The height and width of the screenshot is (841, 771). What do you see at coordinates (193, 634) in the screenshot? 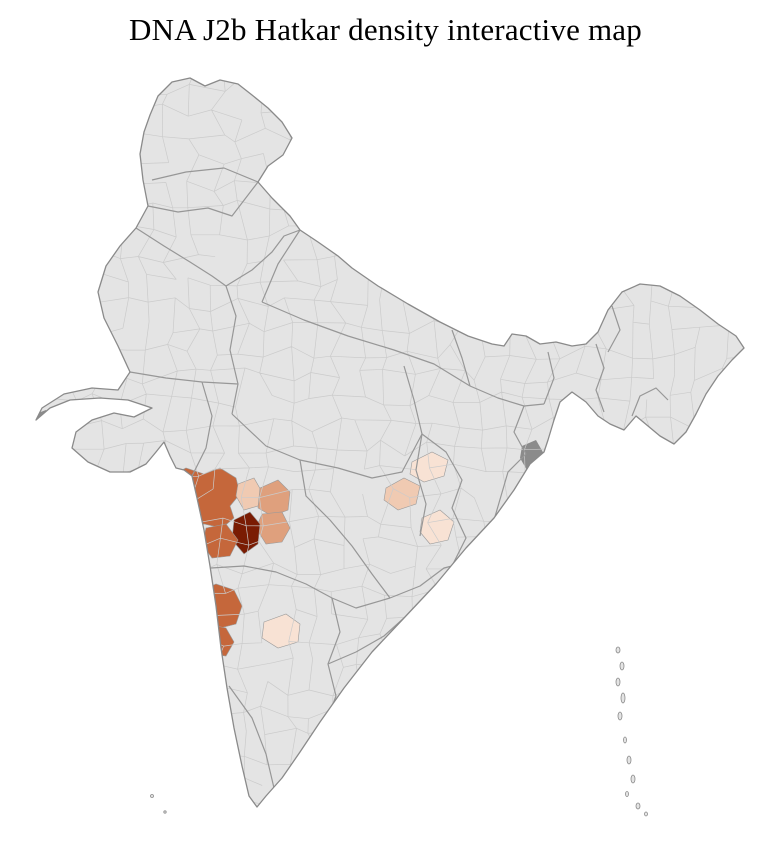
I see `region-north-karnataka-light-west` at bounding box center [193, 634].